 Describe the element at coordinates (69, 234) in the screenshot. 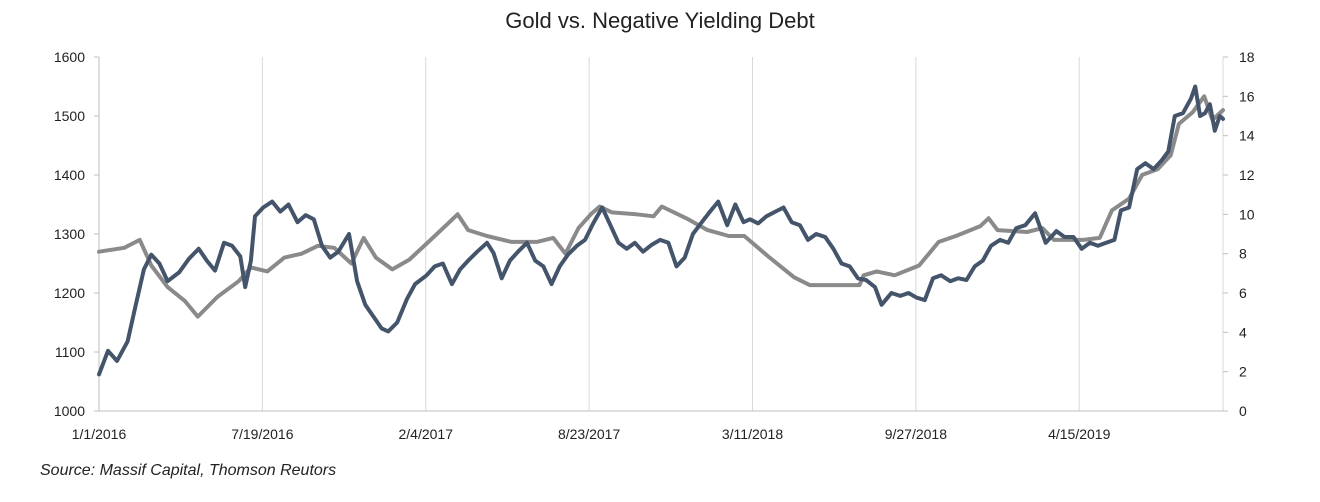

I see `y-tick-label: 1300` at that location.